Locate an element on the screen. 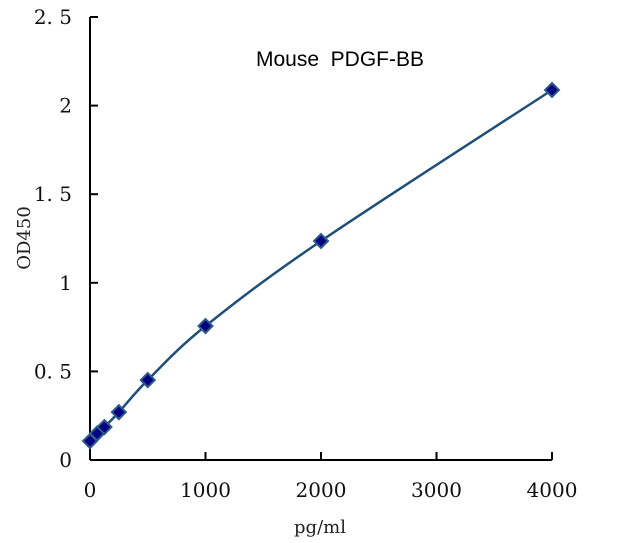  y-tick-label: 1. 5 is located at coordinates (53, 194).